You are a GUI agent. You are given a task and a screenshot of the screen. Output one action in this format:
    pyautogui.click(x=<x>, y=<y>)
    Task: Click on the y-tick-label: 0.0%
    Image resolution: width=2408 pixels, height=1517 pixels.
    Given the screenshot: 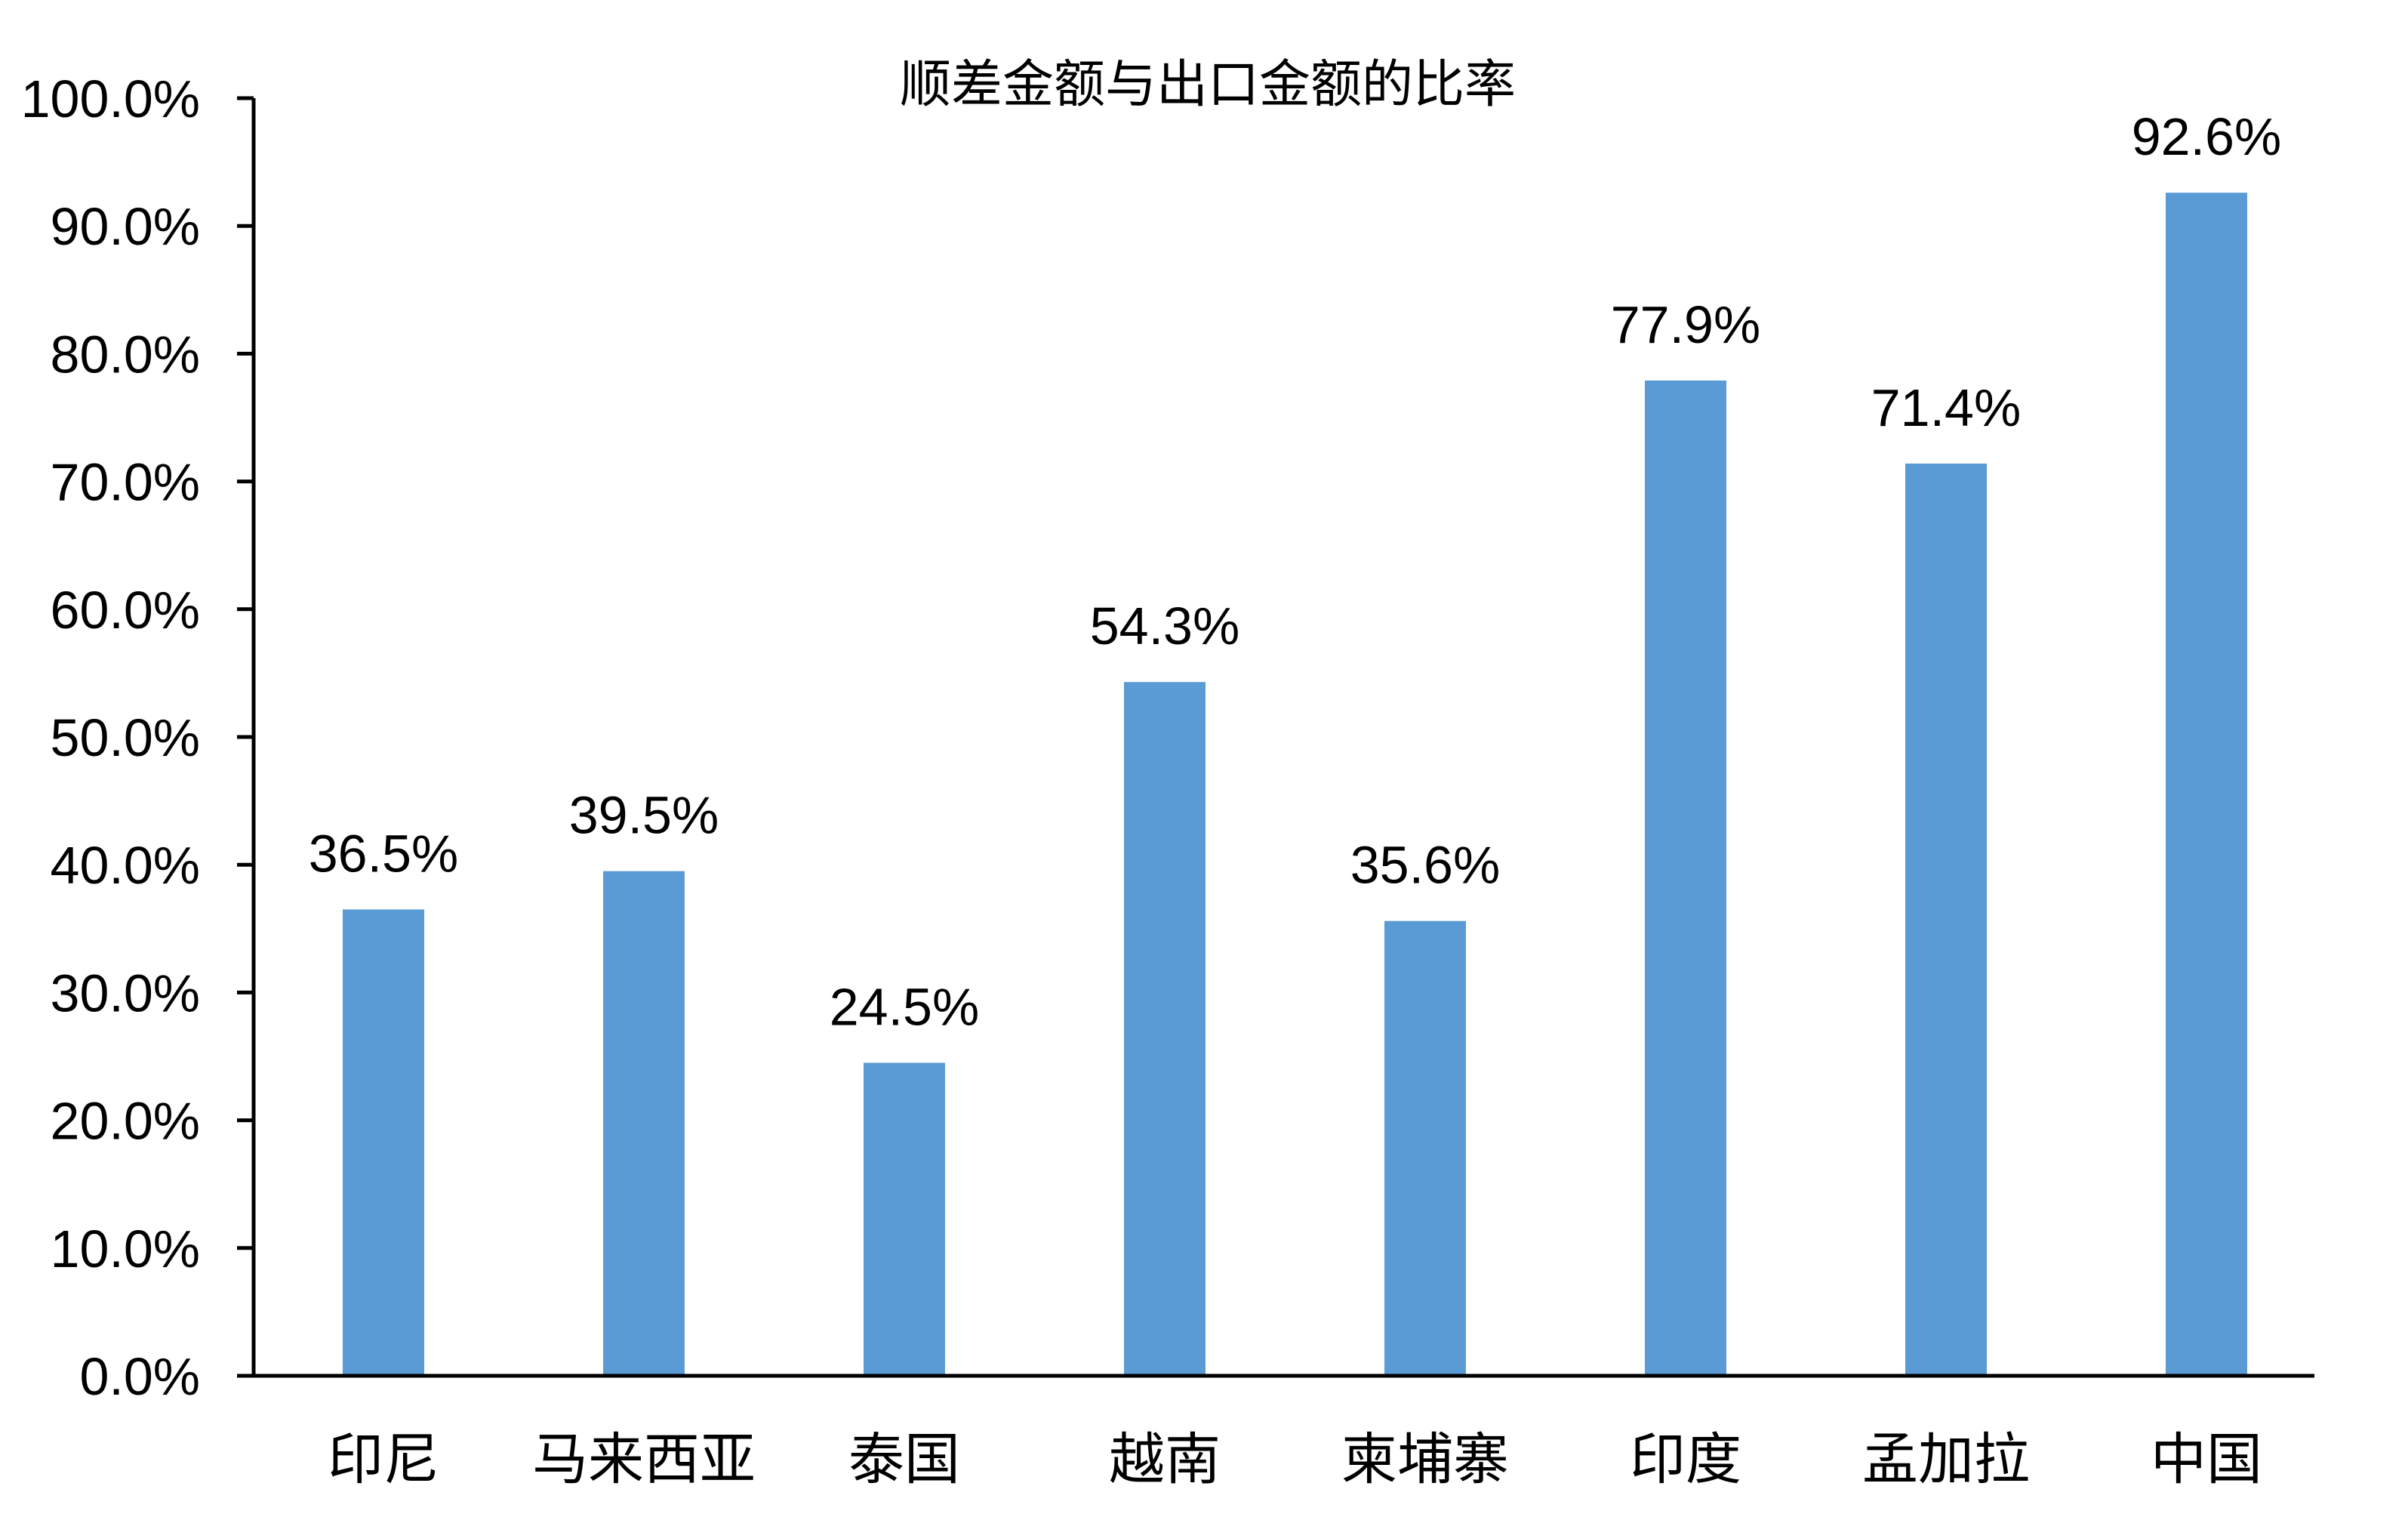 What is the action you would take?
    pyautogui.click(x=139, y=1376)
    